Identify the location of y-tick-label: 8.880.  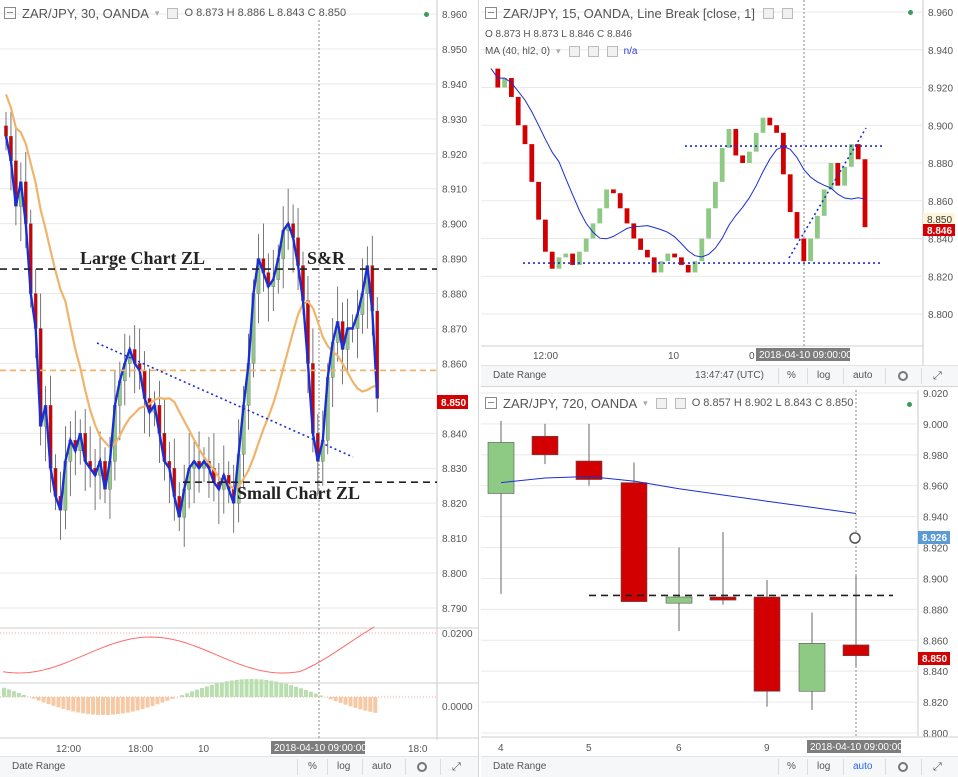
(454, 295).